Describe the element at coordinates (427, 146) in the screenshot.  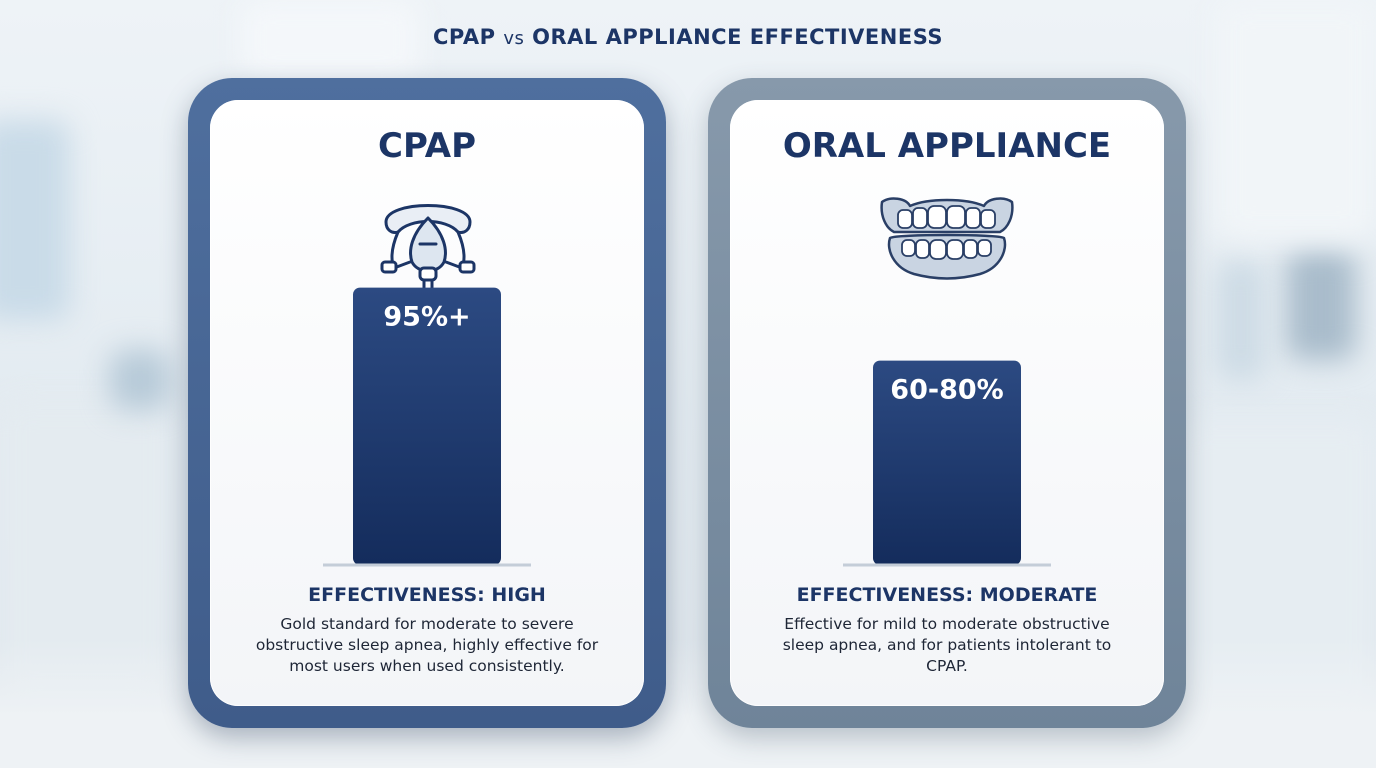
I see `cpap-card-title: CPAP` at that location.